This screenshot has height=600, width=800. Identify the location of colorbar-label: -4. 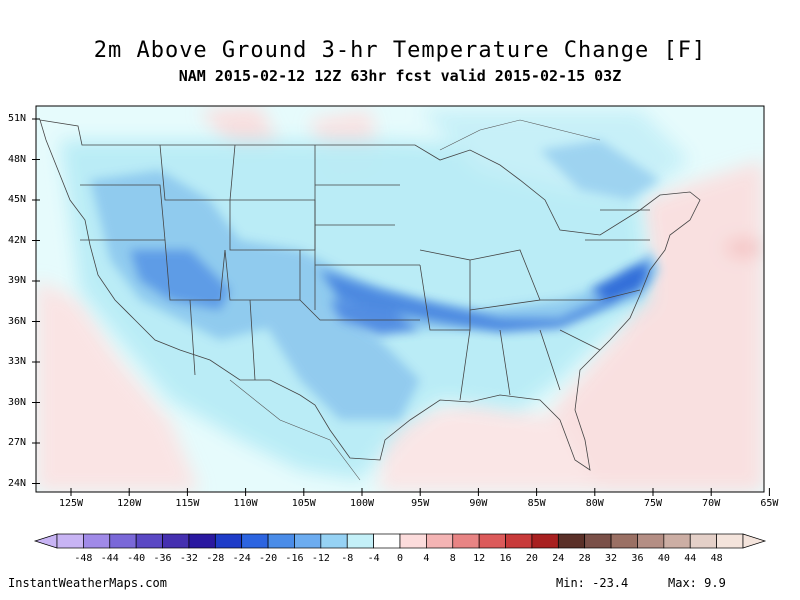
(373, 558).